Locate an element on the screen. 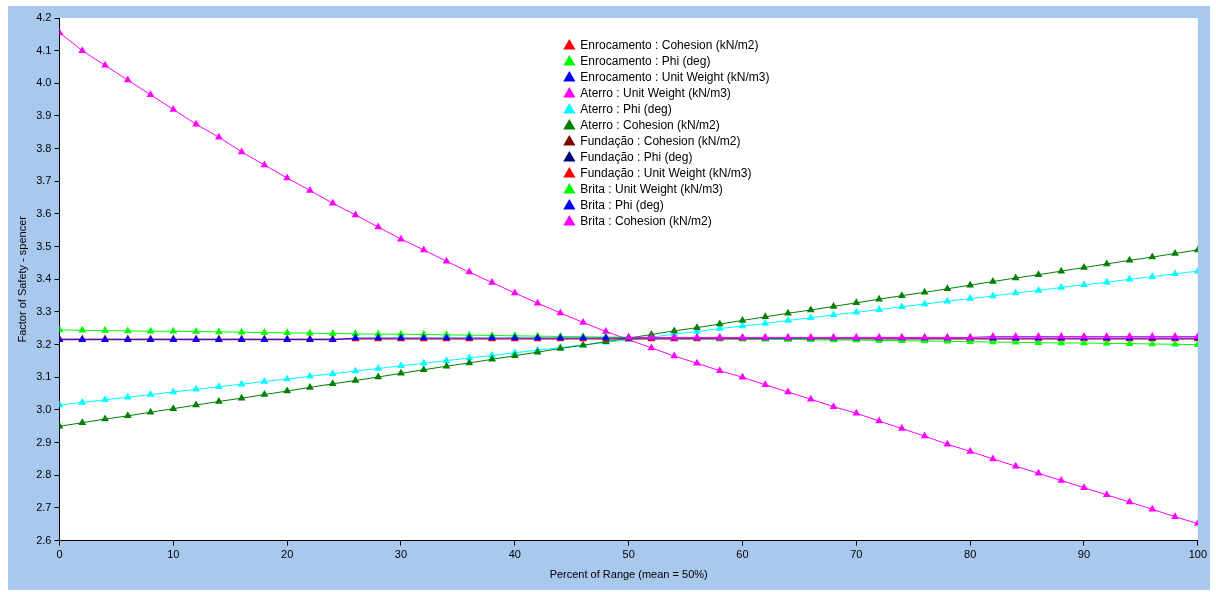 This screenshot has width=1216, height=592. y-tick-label: 4.2 is located at coordinates (44, 17).